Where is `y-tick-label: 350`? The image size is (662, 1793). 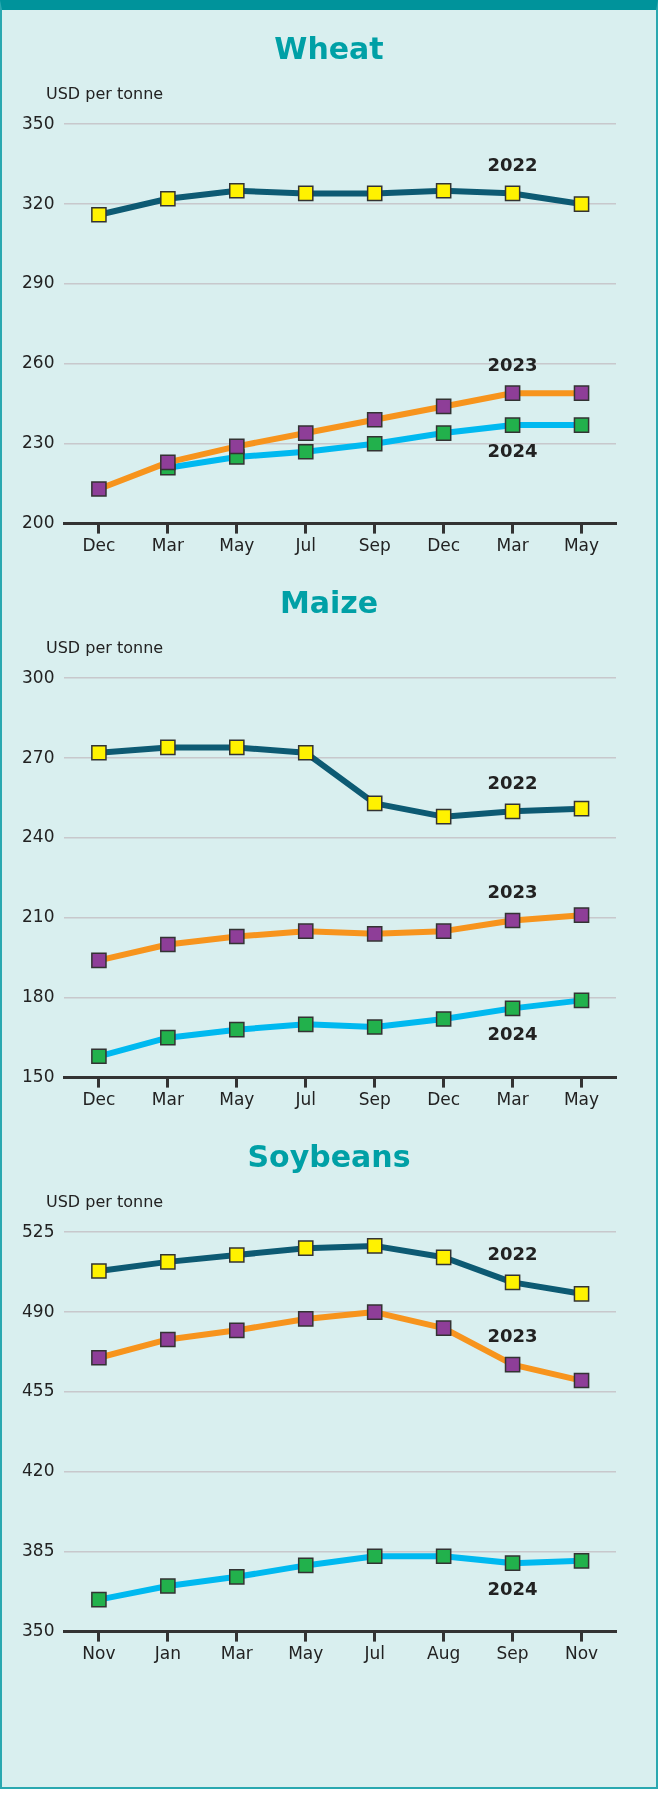 y-tick-label: 350 is located at coordinates (38, 122).